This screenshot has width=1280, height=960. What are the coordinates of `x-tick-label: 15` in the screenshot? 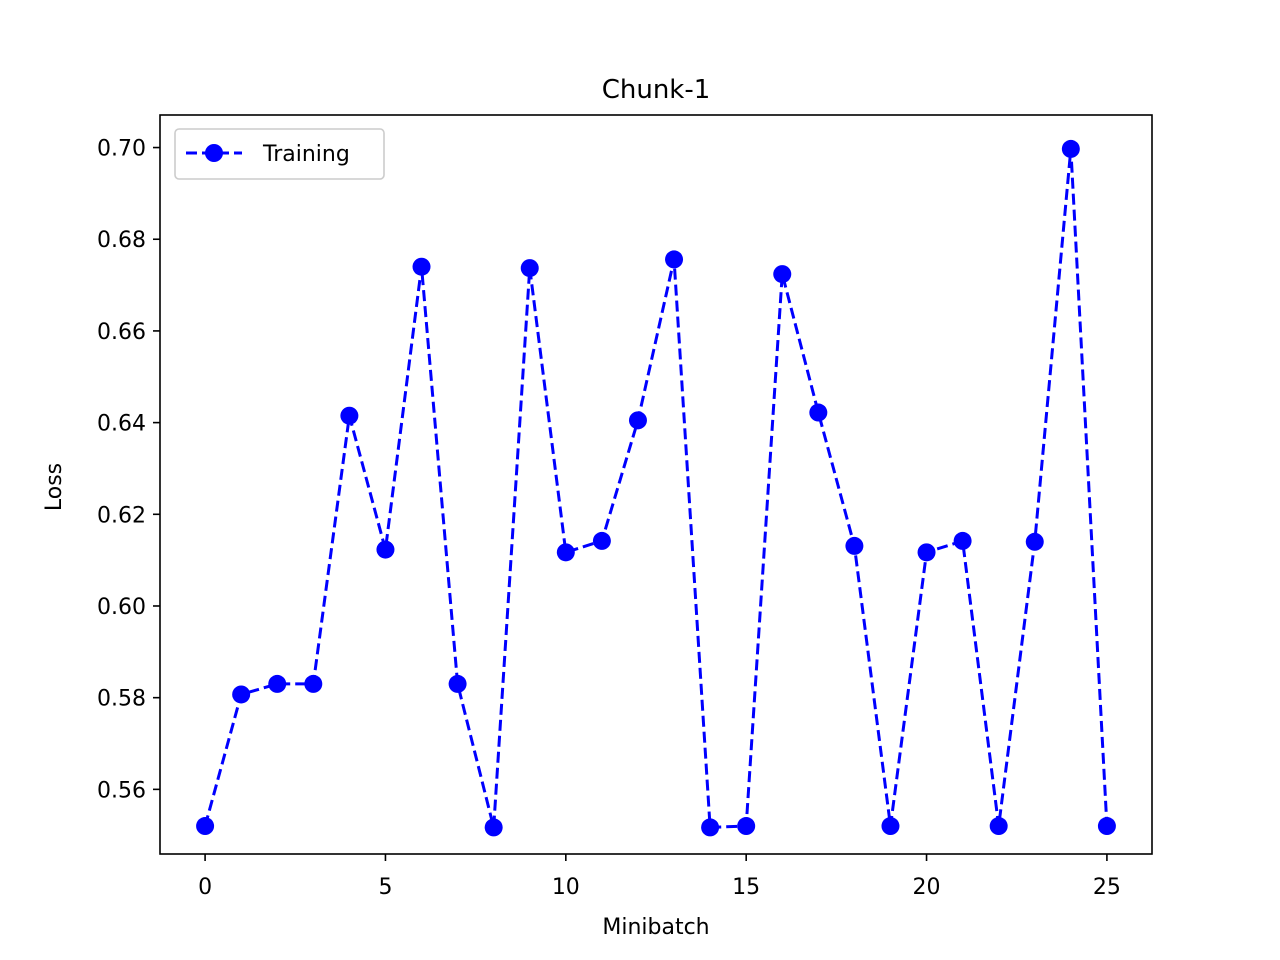 It's located at (746, 887).